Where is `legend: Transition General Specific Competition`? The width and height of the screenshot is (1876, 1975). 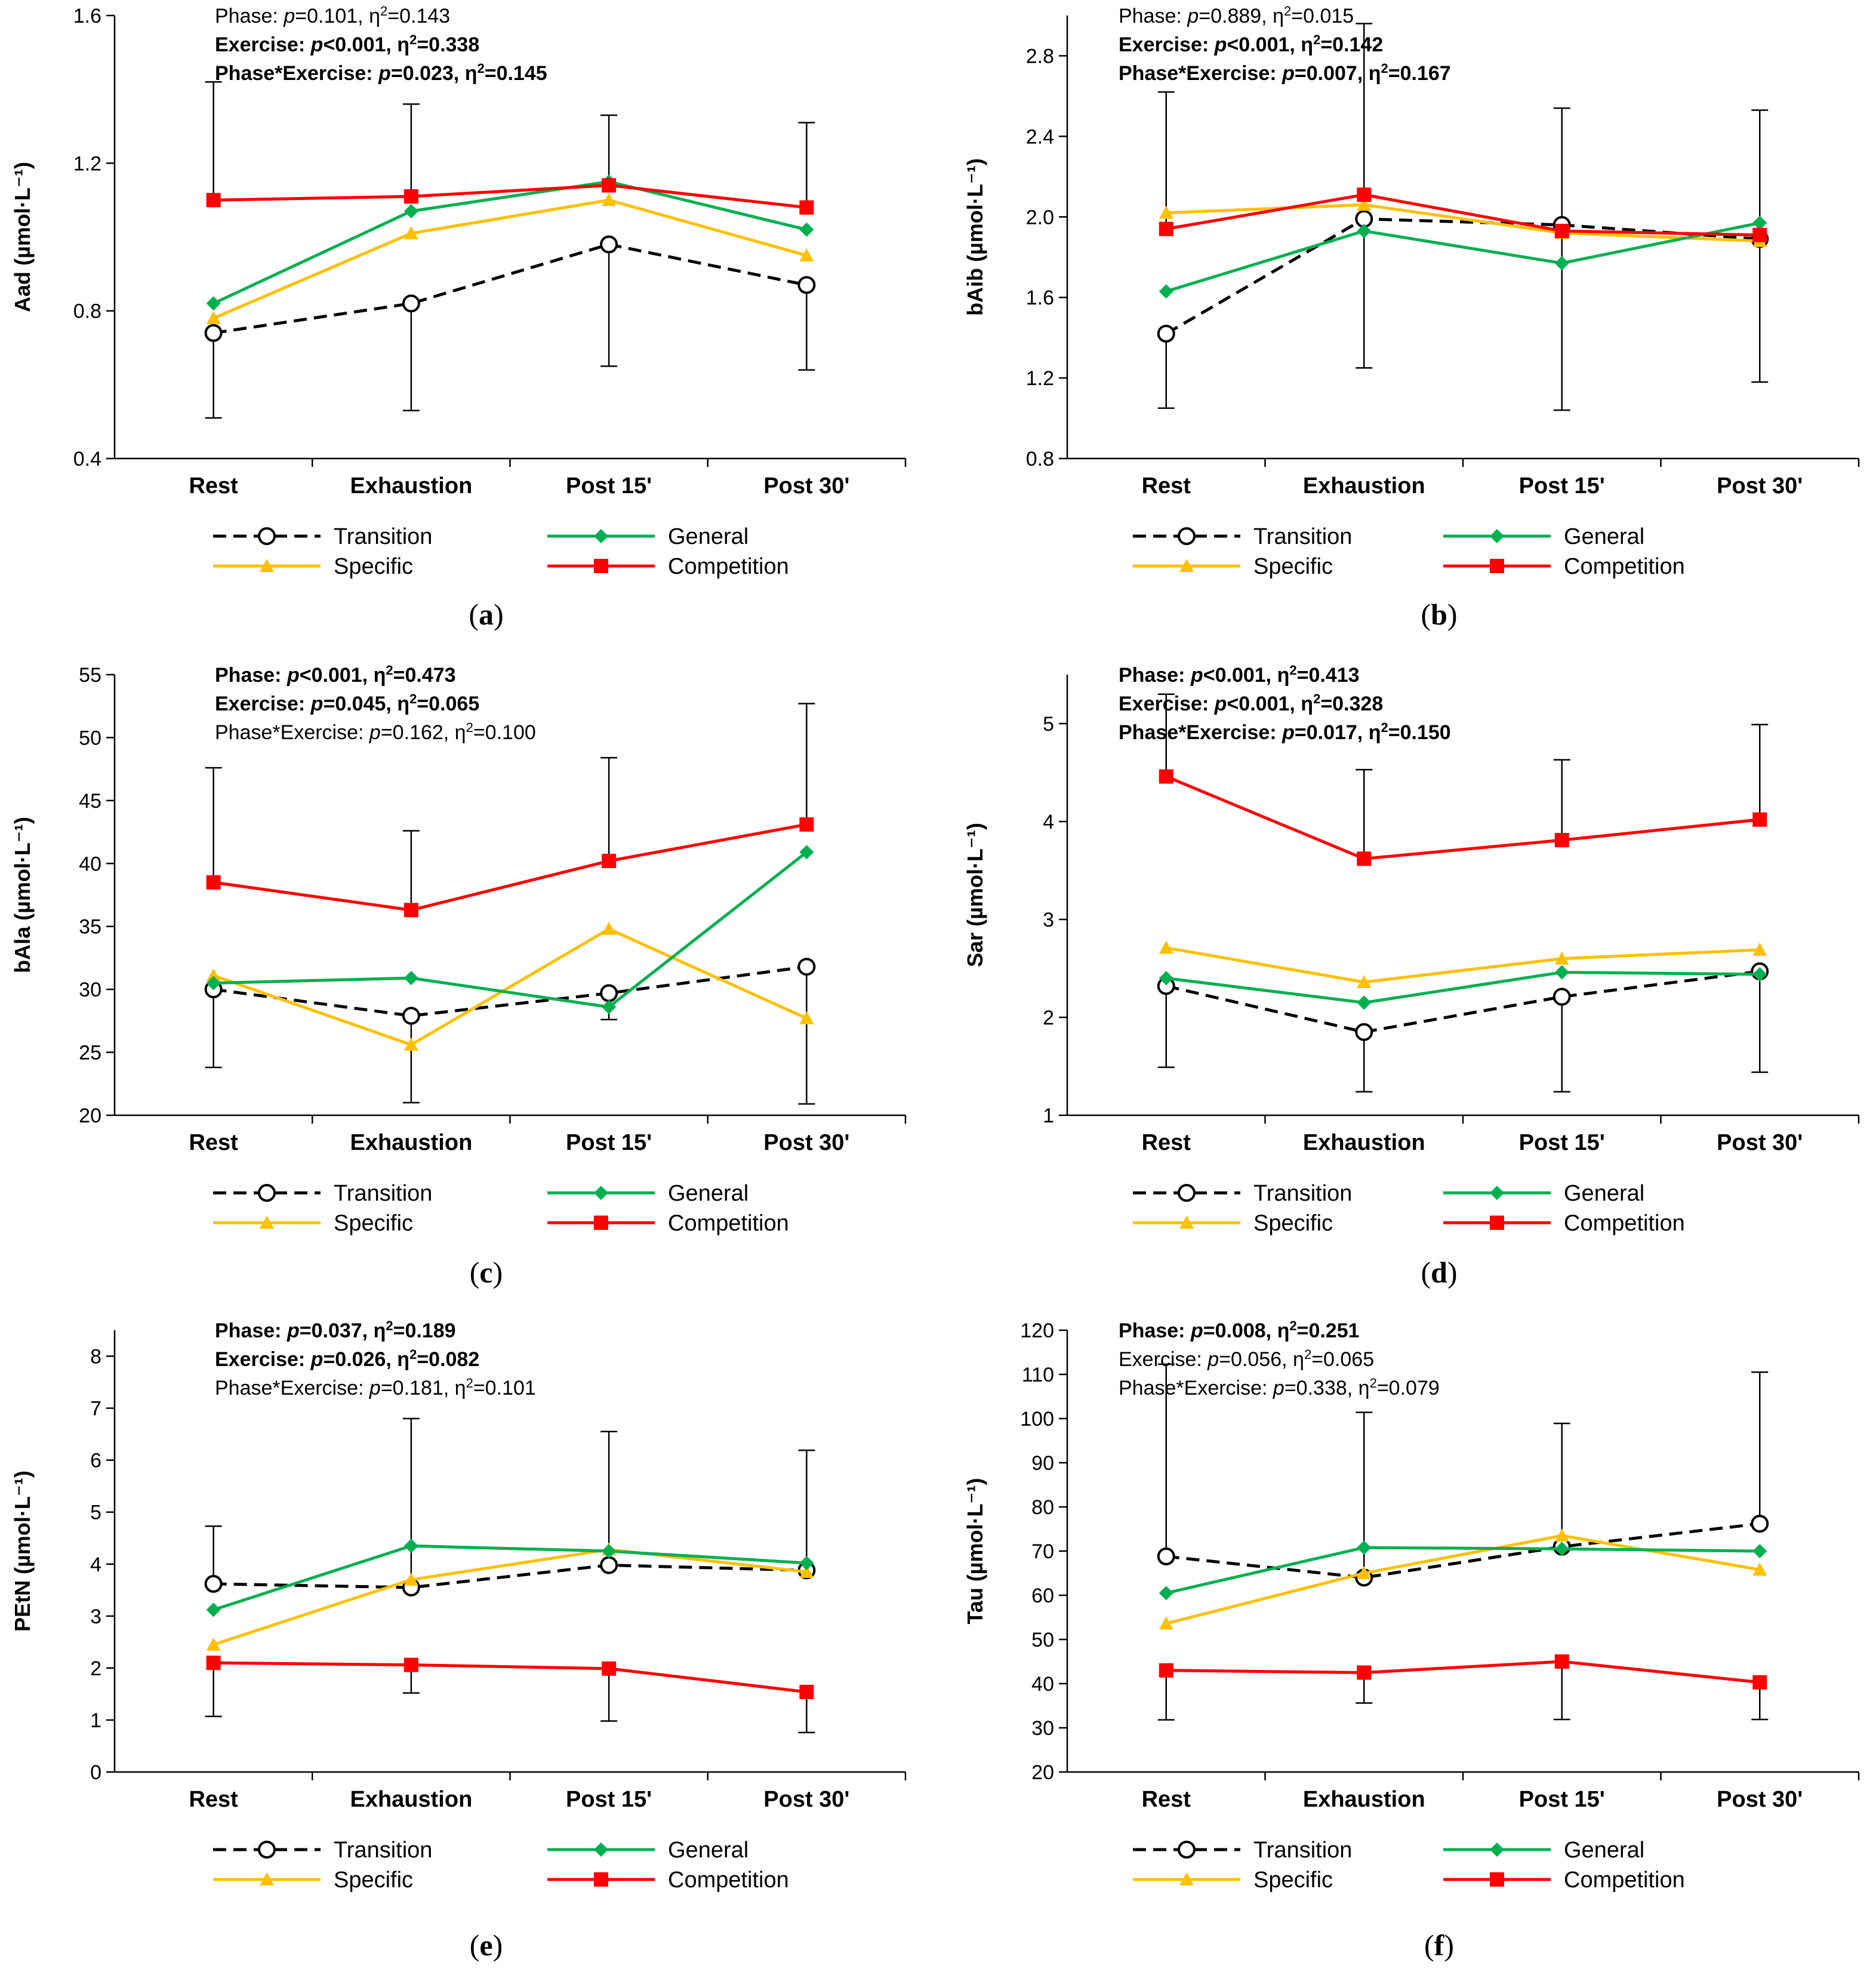
legend: Transition General Specific Competition is located at coordinates (1409, 551).